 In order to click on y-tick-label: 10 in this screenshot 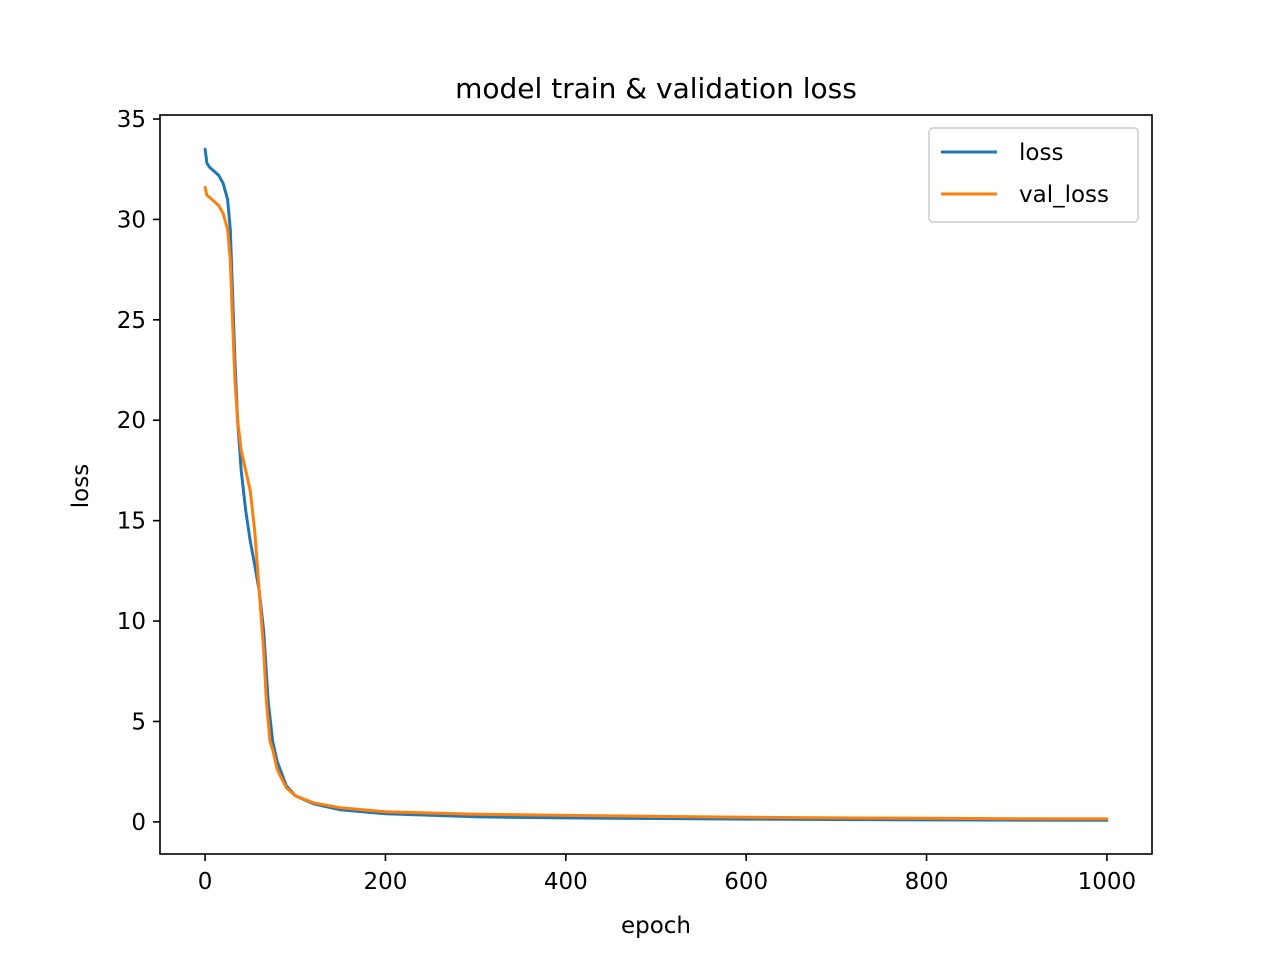, I will do `click(131, 622)`.